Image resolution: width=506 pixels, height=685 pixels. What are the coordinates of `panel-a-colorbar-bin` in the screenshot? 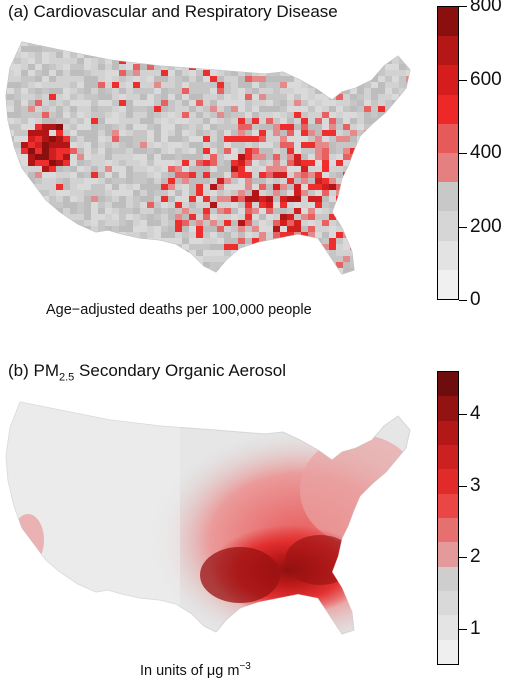 It's located at (448, 284).